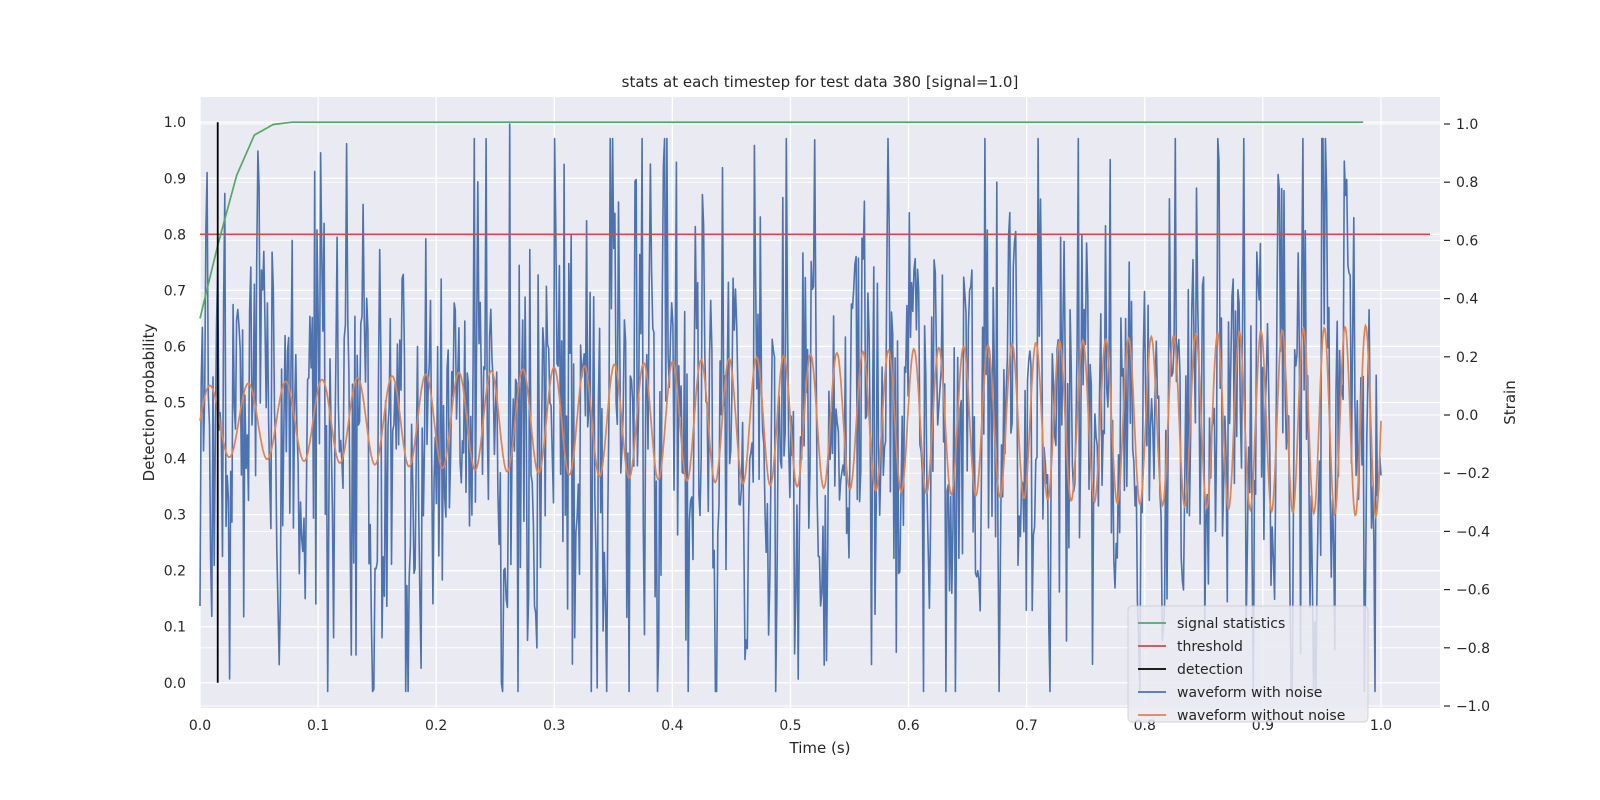 The width and height of the screenshot is (1600, 800). Describe the element at coordinates (820, 748) in the screenshot. I see `x-axis-label: Time (s)` at that location.